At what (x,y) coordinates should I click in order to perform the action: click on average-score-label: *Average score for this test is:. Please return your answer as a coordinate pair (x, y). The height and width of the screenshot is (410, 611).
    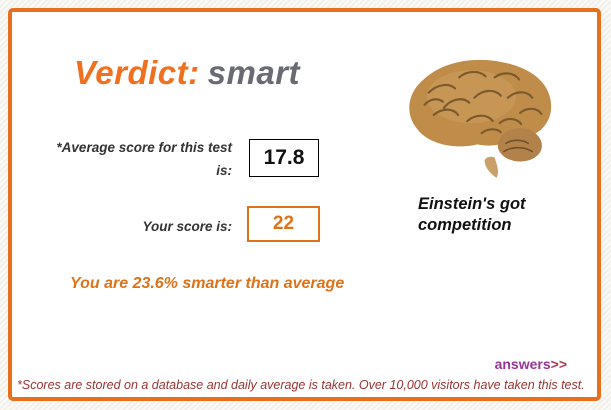
    Looking at the image, I should click on (144, 159).